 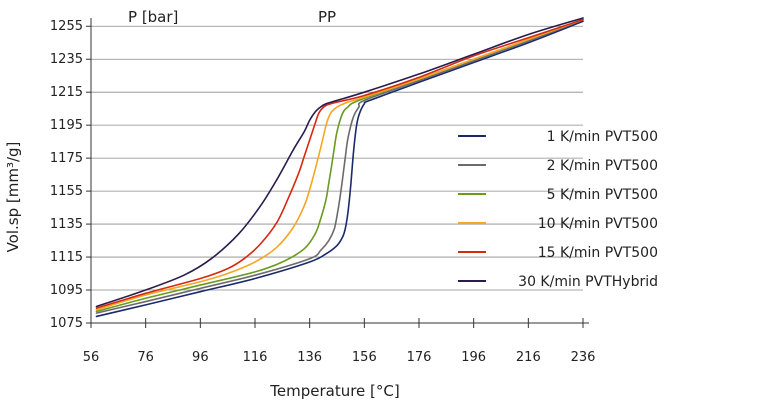 I want to click on y-tick-label: 1095, so click(x=66, y=290).